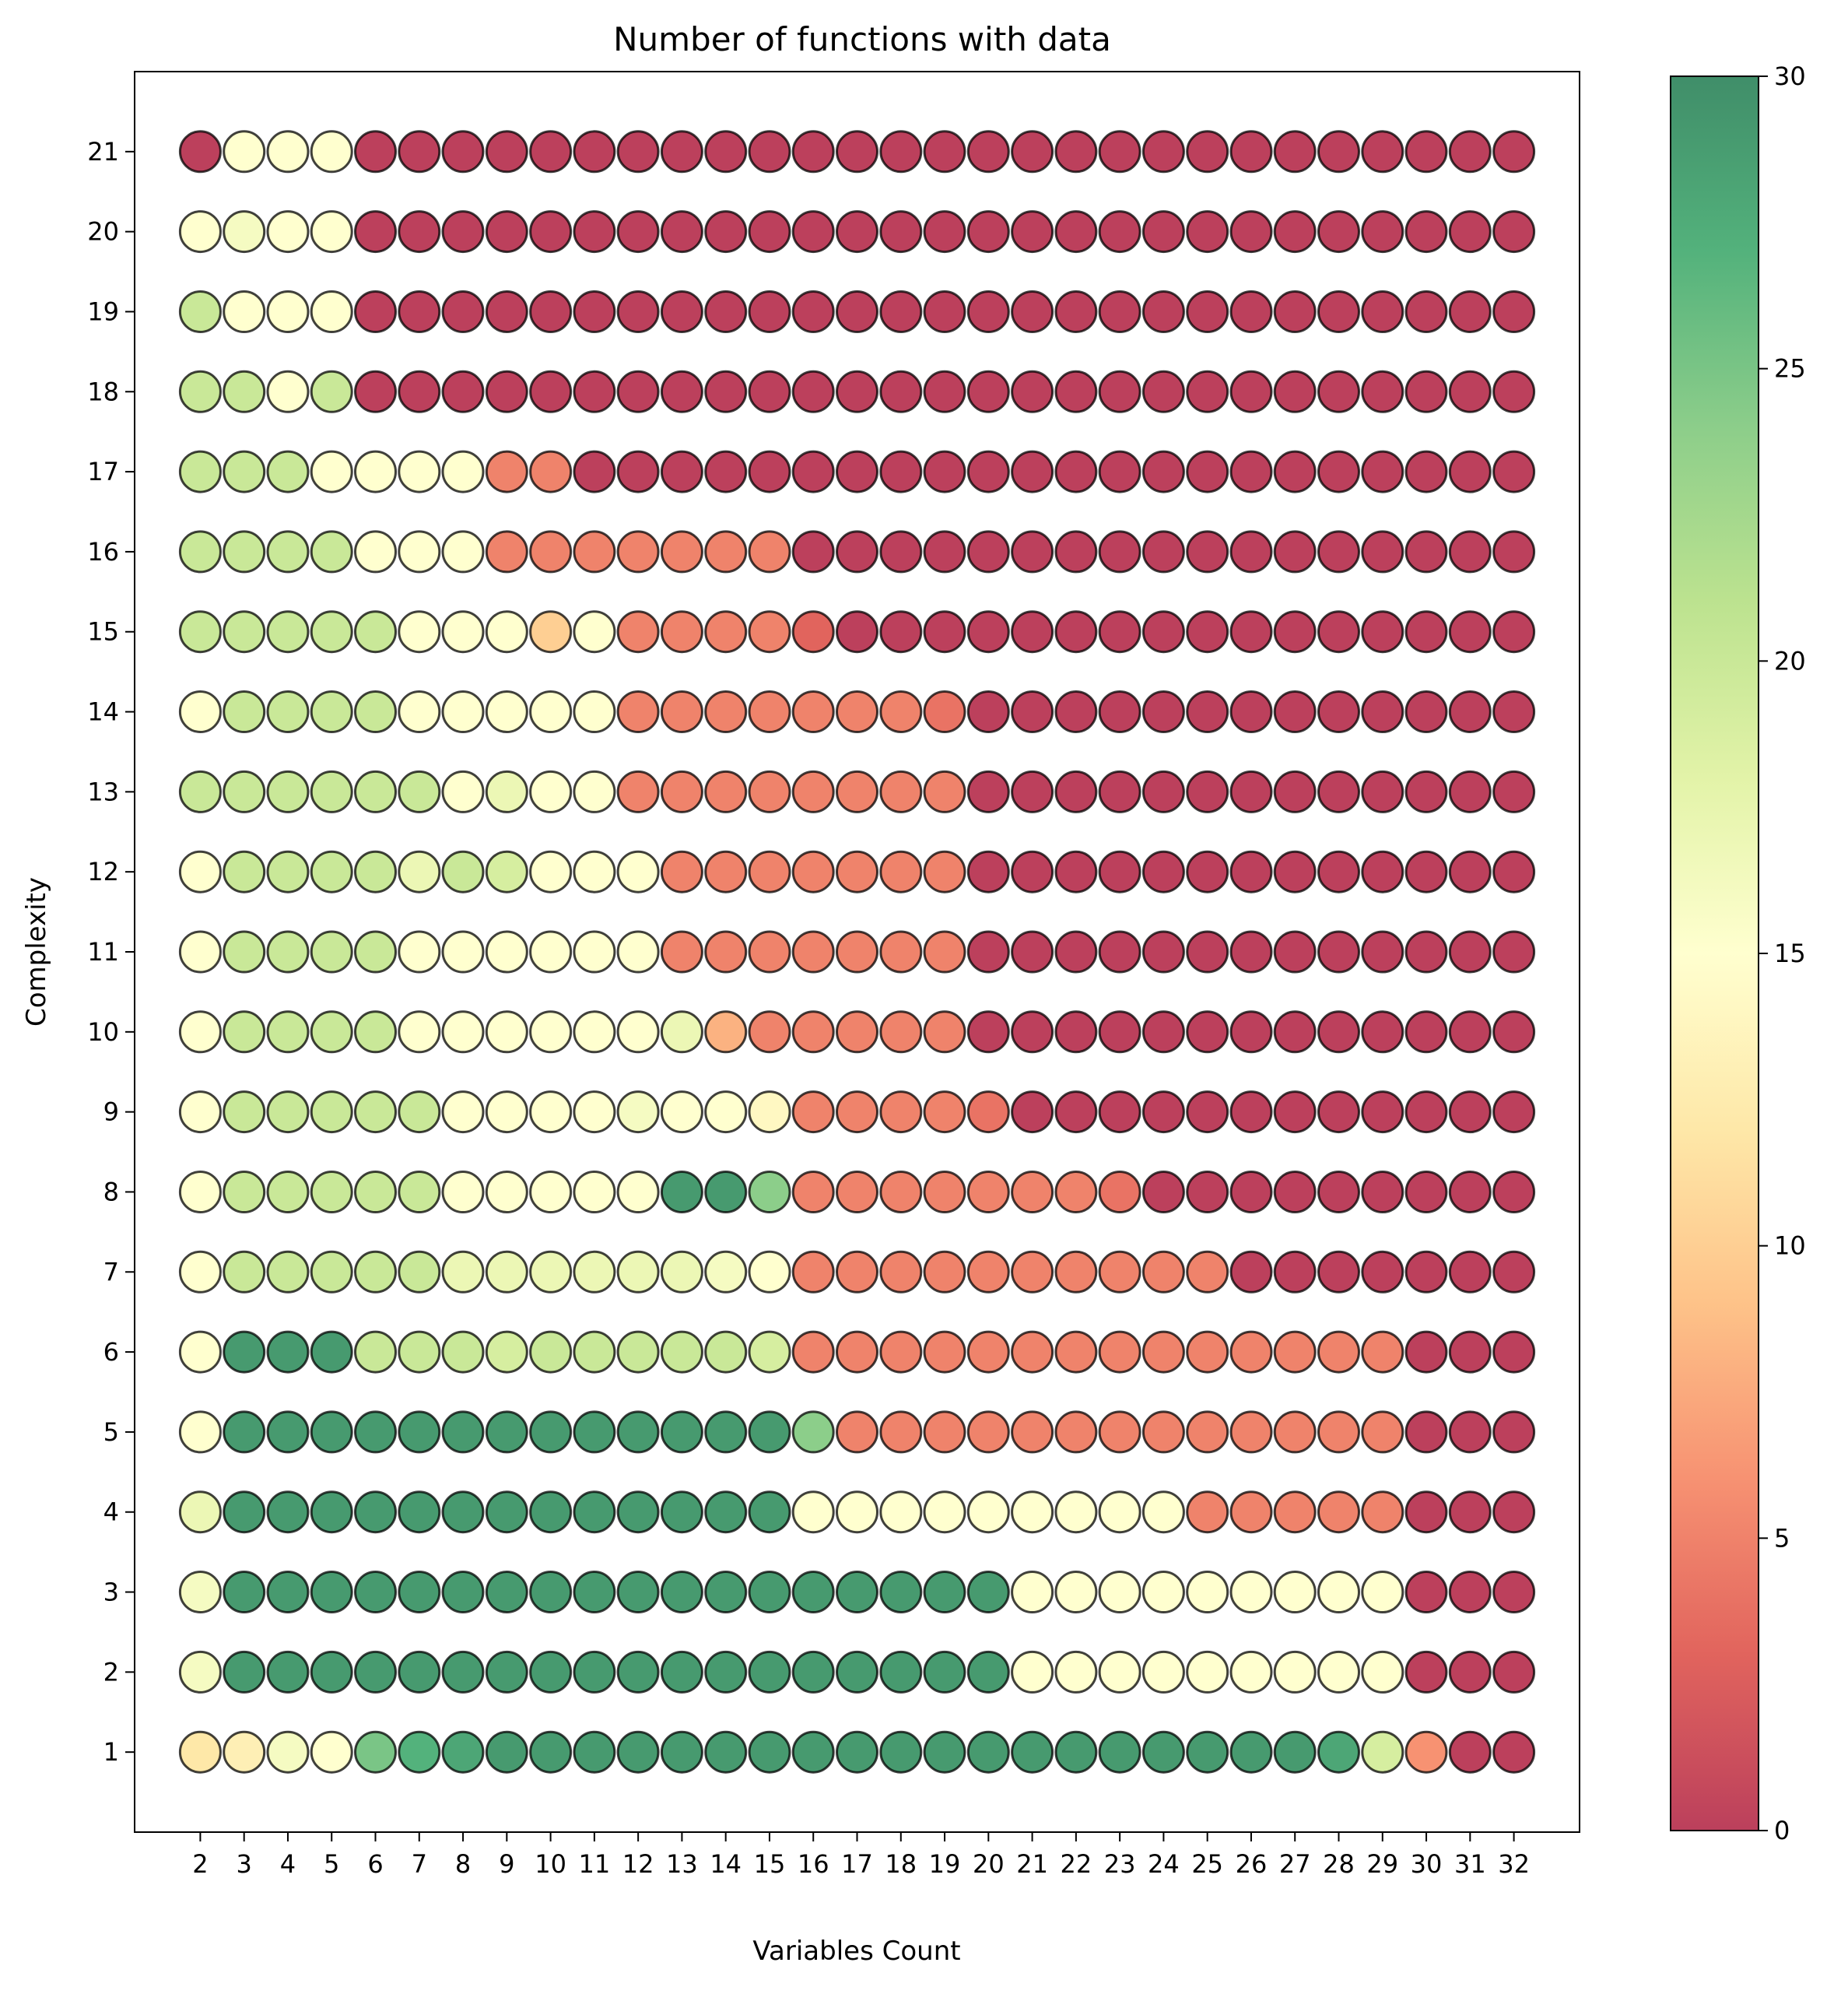  What do you see at coordinates (1120, 1864) in the screenshot?
I see `x-tick-label: 23` at bounding box center [1120, 1864].